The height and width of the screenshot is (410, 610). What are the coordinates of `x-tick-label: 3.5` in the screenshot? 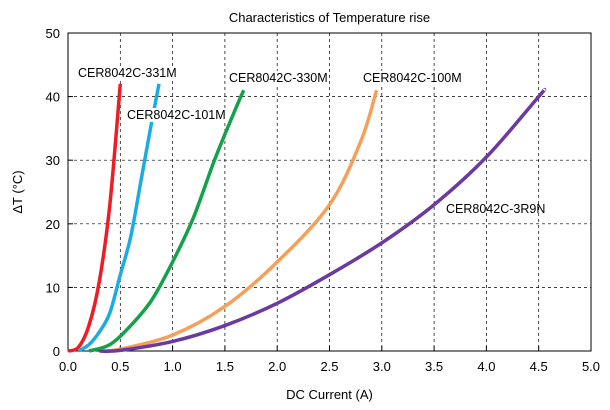 It's located at (434, 366).